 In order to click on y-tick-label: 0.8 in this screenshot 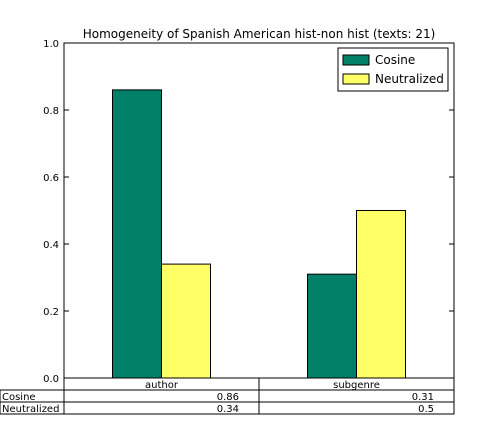, I will do `click(51, 111)`.